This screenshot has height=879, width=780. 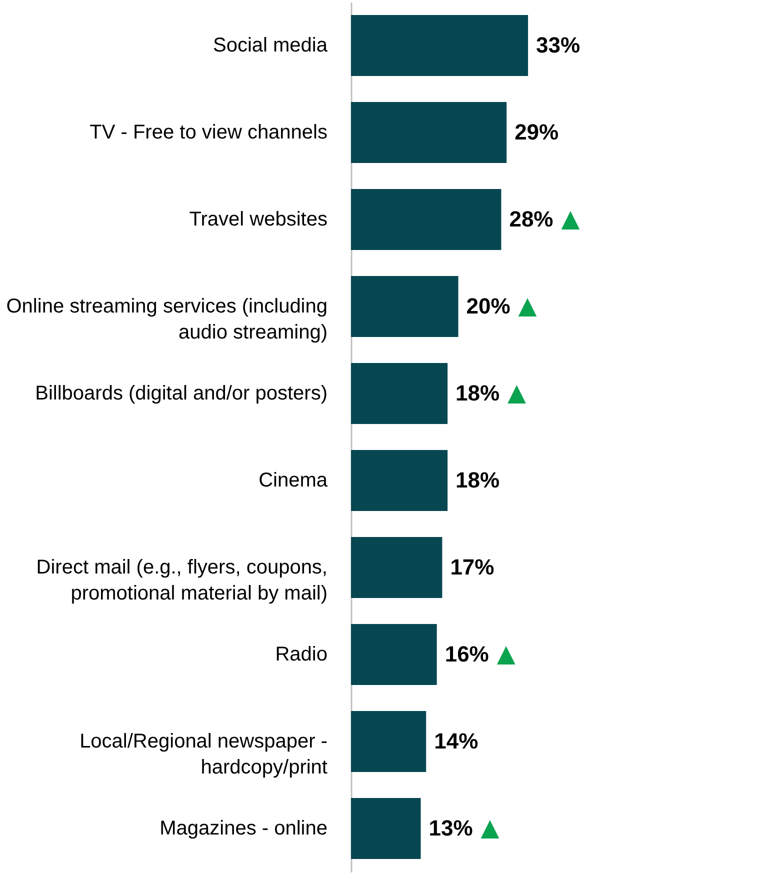 What do you see at coordinates (244, 829) in the screenshot?
I see `y-tick-label: Magazines - online` at bounding box center [244, 829].